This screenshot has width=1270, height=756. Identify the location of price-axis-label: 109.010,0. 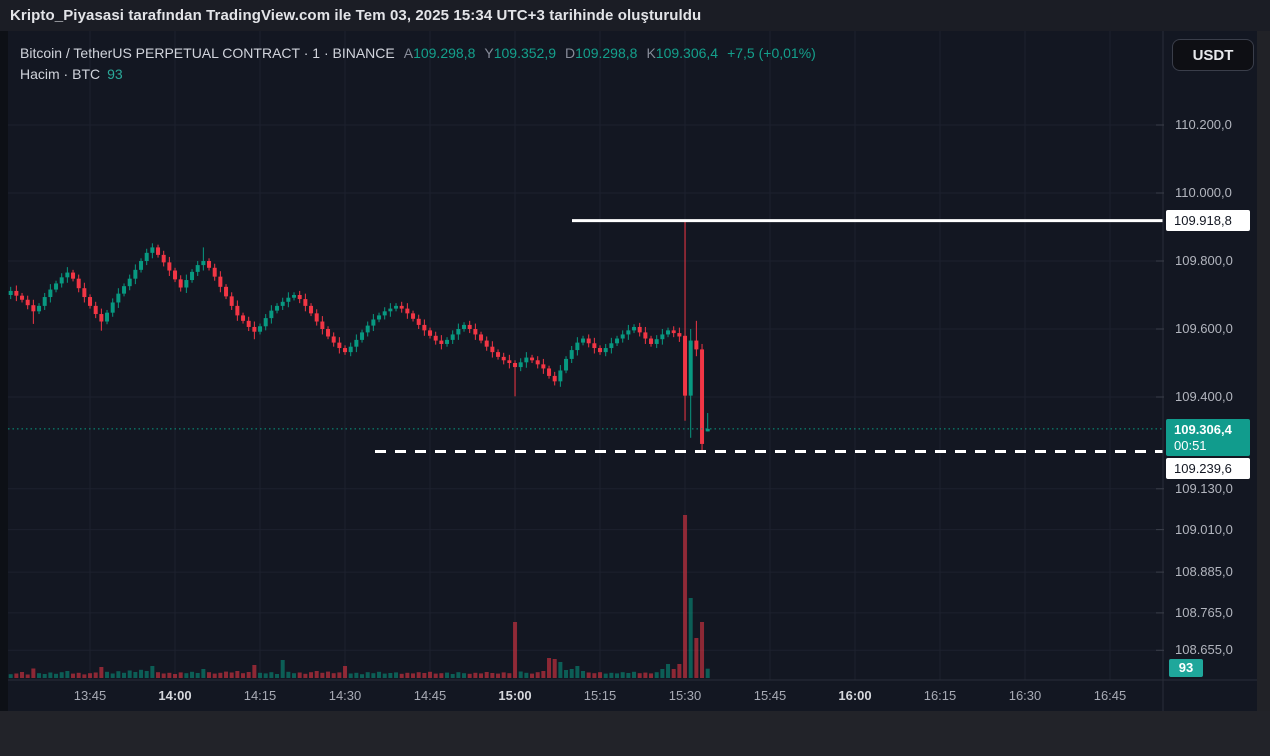
(1204, 529).